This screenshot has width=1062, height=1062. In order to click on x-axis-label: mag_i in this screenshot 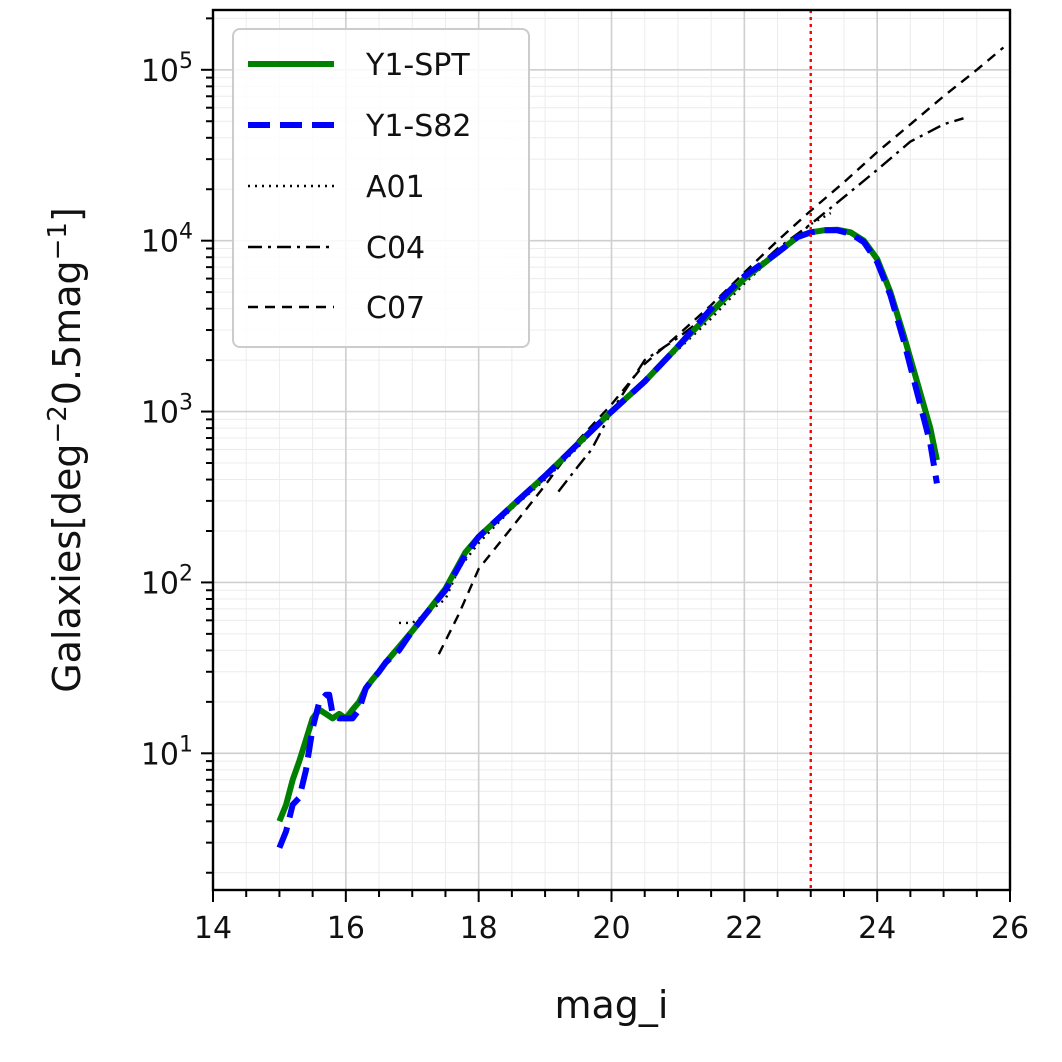, I will do `click(612, 1005)`.